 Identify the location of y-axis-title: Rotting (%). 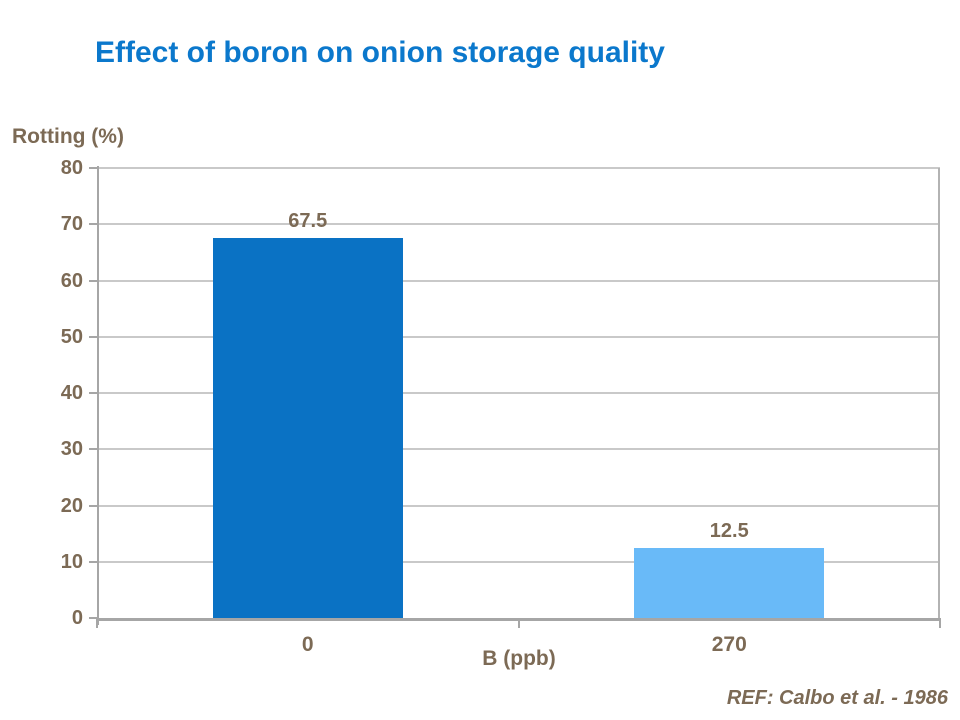
(68, 136).